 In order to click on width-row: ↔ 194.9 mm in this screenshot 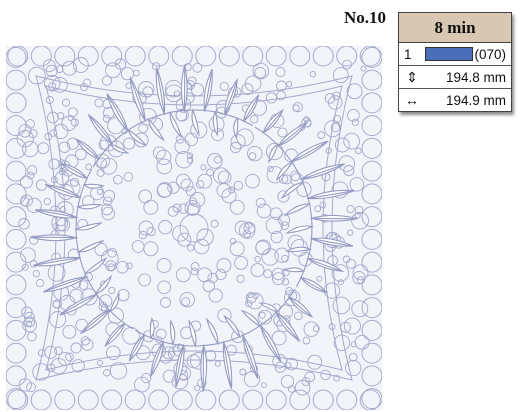, I will do `click(455, 100)`.